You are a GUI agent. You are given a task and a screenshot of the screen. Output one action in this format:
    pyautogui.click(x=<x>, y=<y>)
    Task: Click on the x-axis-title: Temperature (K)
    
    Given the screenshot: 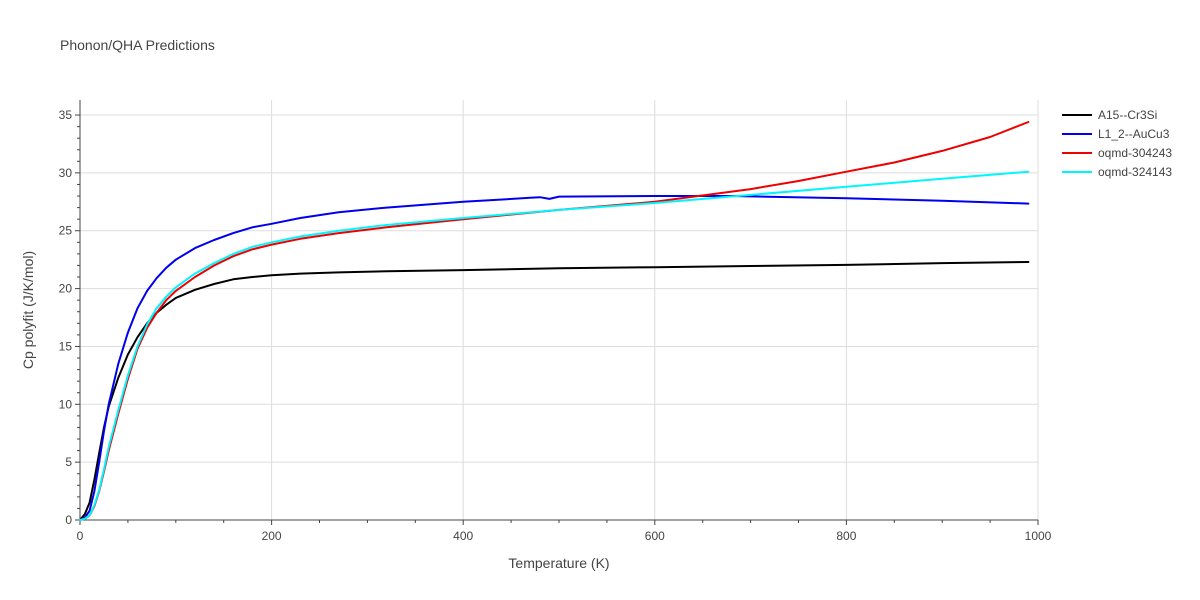 What is the action you would take?
    pyautogui.click(x=558, y=563)
    